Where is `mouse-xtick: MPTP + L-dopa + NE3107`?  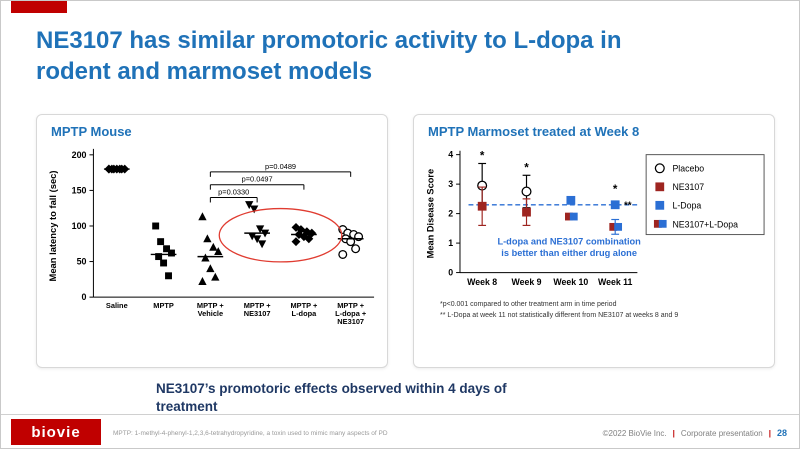
mouse-xtick: MPTP + L-dopa + NE3107 is located at coordinates (351, 313).